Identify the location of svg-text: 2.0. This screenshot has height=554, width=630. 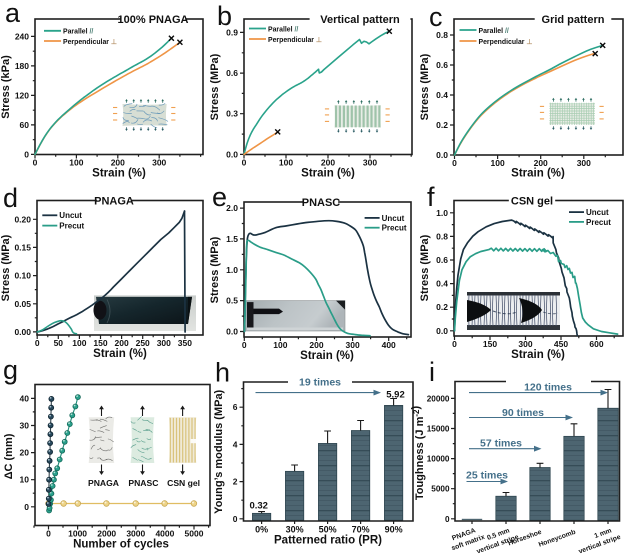
(232, 208).